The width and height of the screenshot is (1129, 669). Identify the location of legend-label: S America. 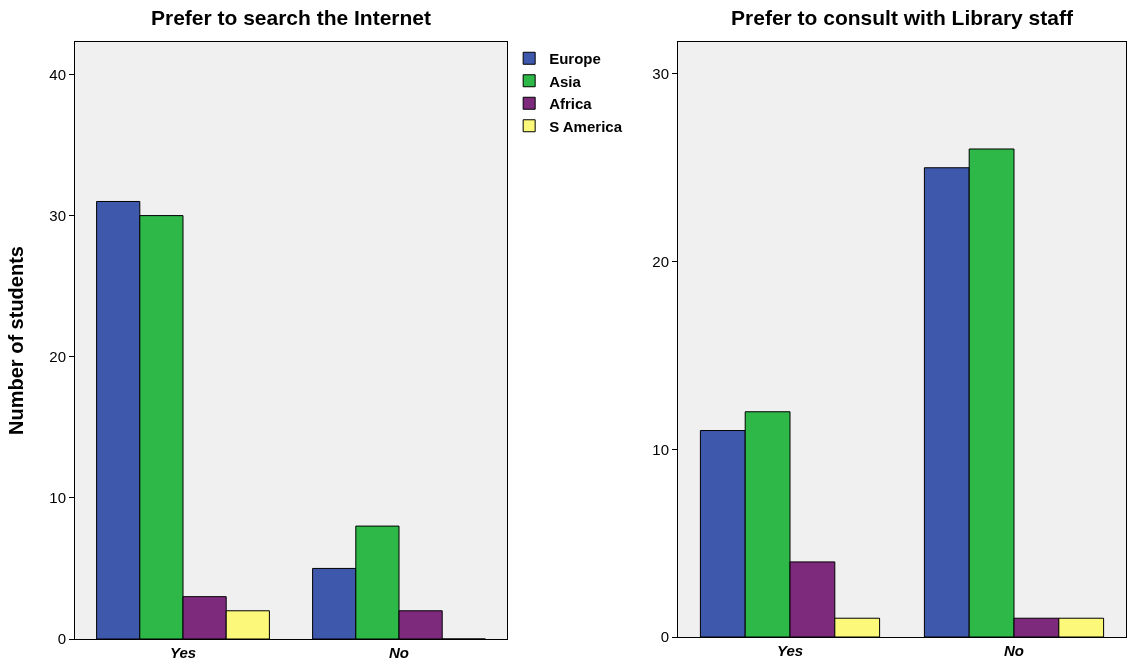
(586, 126).